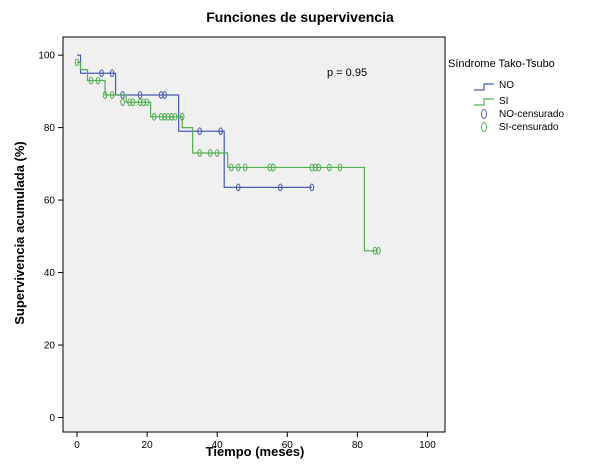  I want to click on y-tick-label: 100, so click(46, 56).